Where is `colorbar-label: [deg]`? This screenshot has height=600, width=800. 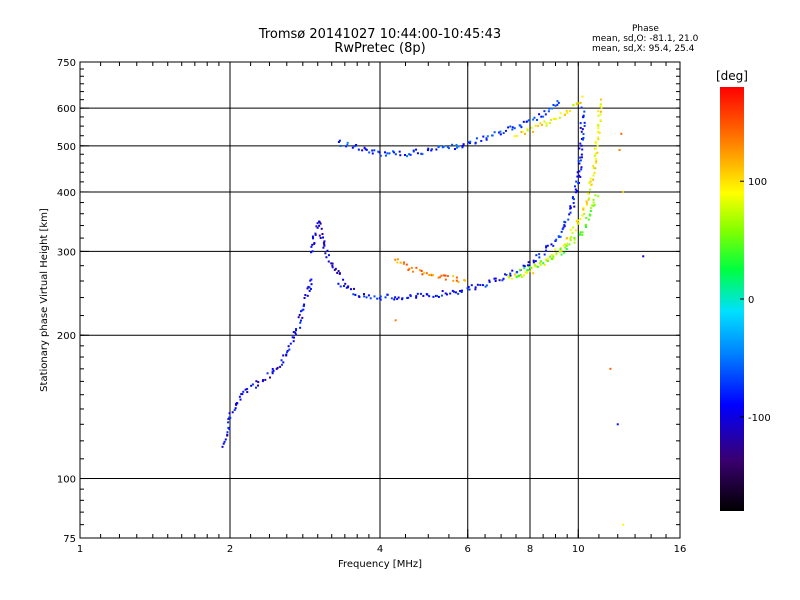
colorbar-label: [deg] is located at coordinates (732, 76).